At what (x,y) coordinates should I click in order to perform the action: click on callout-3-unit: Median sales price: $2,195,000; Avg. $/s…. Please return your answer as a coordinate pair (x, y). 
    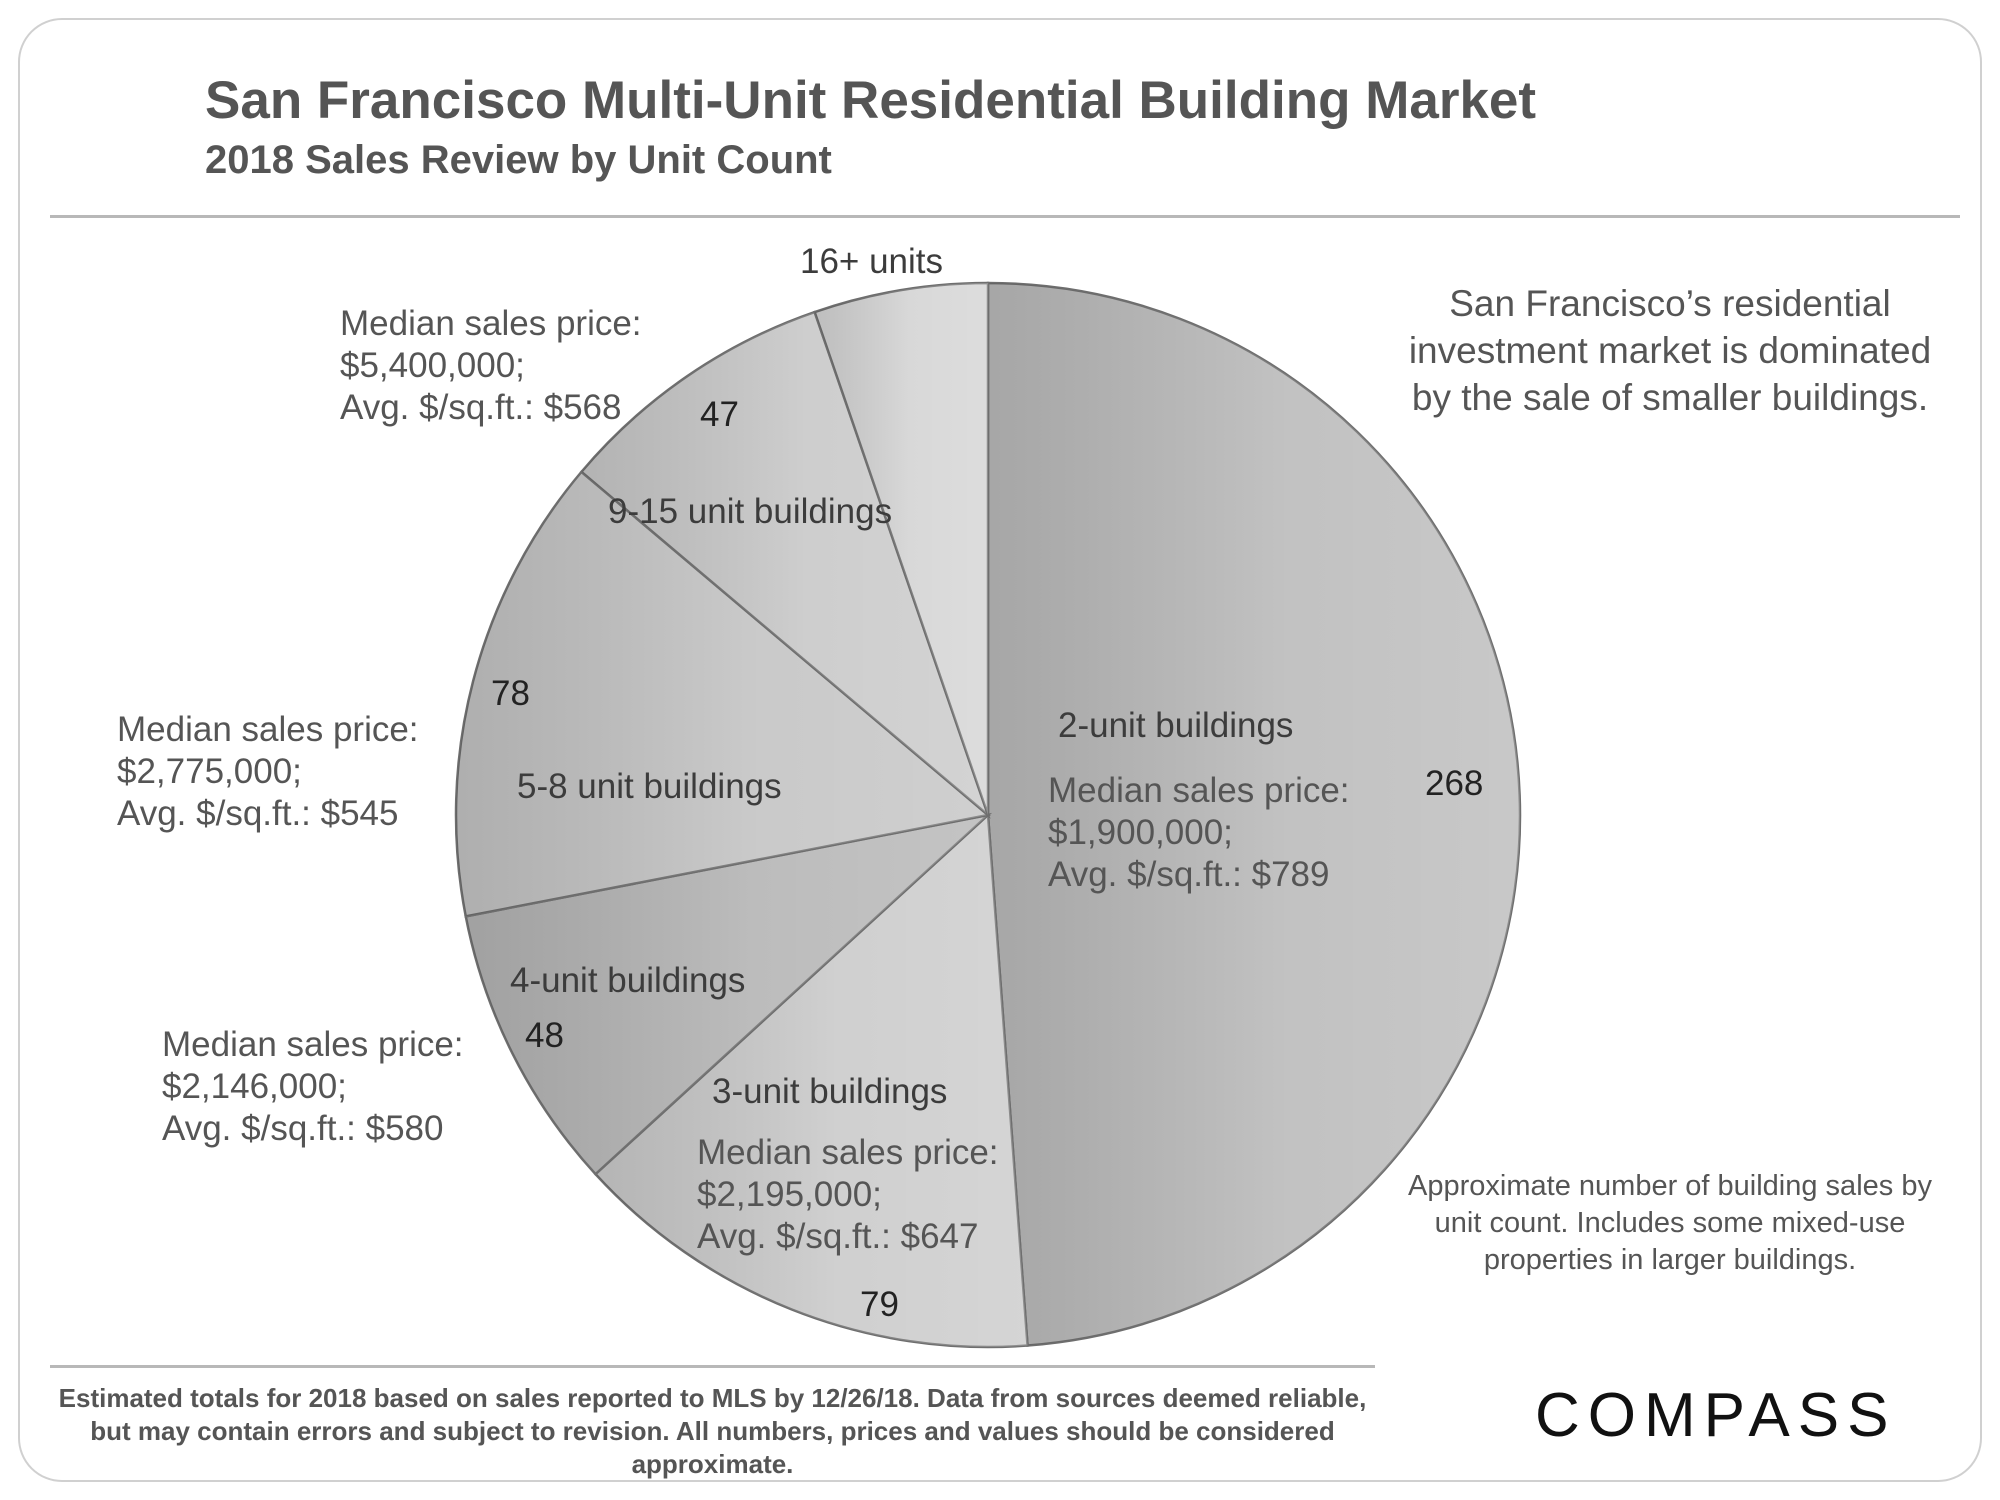
    Looking at the image, I should click on (848, 1194).